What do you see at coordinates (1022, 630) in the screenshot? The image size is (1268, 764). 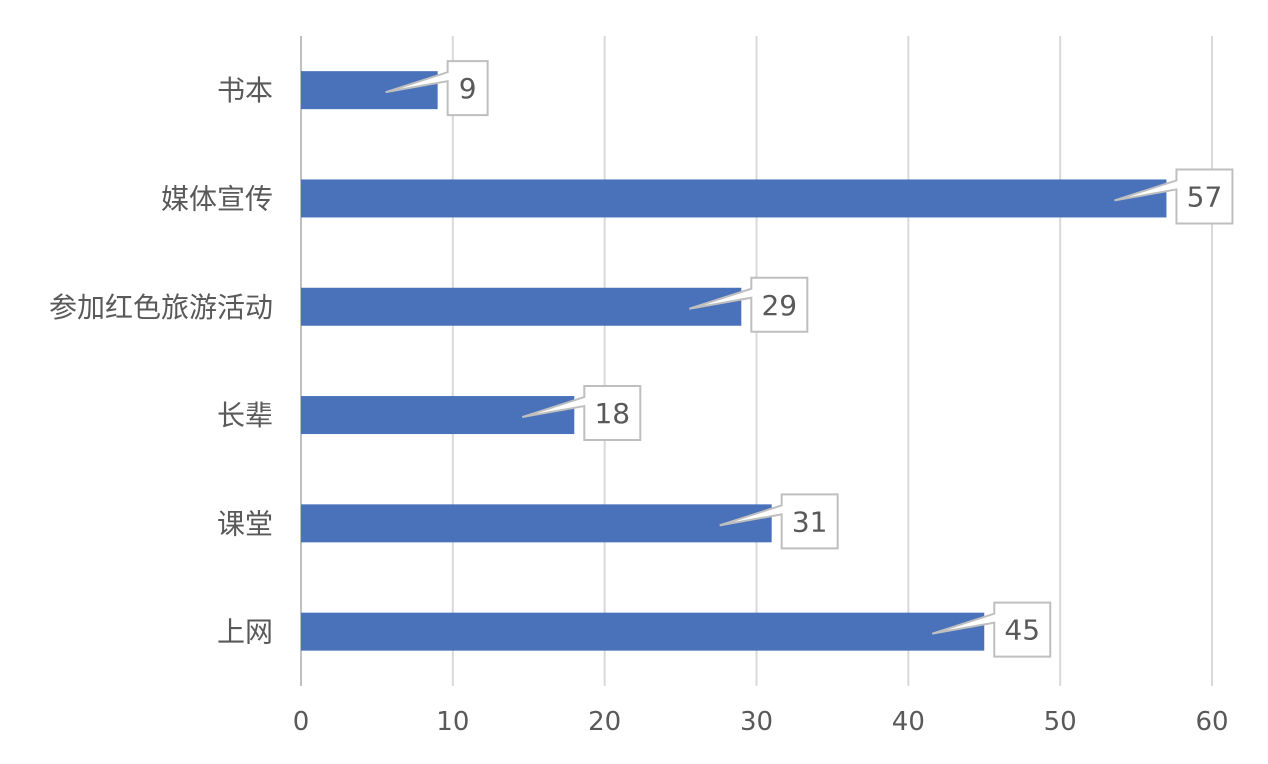 I see `data-label: 45` at bounding box center [1022, 630].